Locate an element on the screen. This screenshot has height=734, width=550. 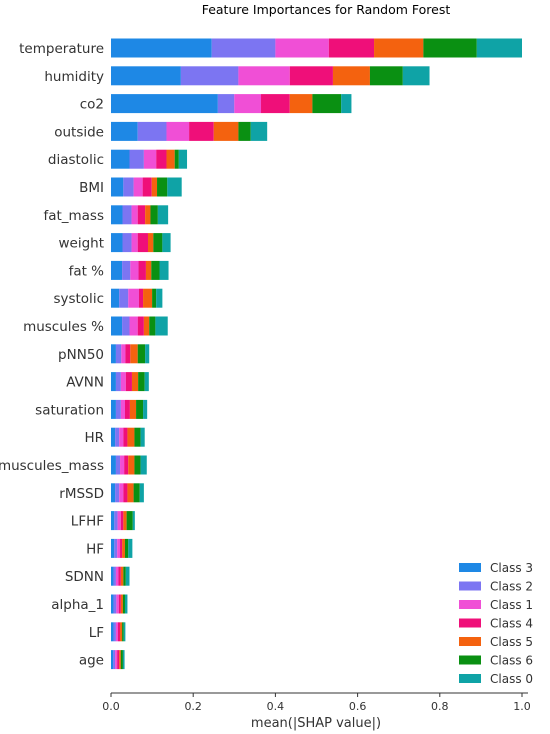
y-tick-label: BMI is located at coordinates (91, 188).